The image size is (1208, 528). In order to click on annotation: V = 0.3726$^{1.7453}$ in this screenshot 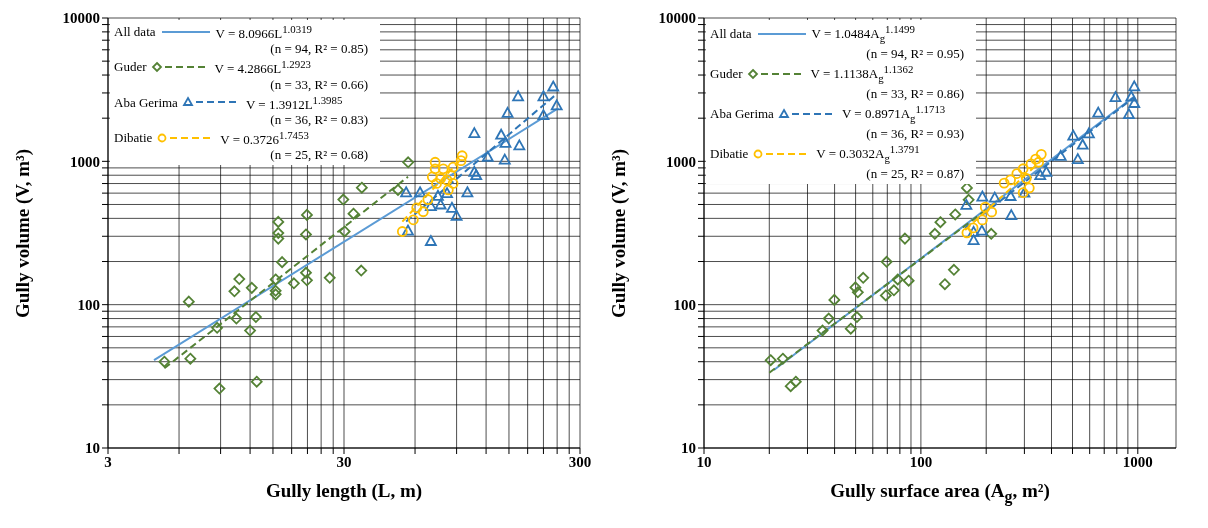, I will do `click(264, 138)`.